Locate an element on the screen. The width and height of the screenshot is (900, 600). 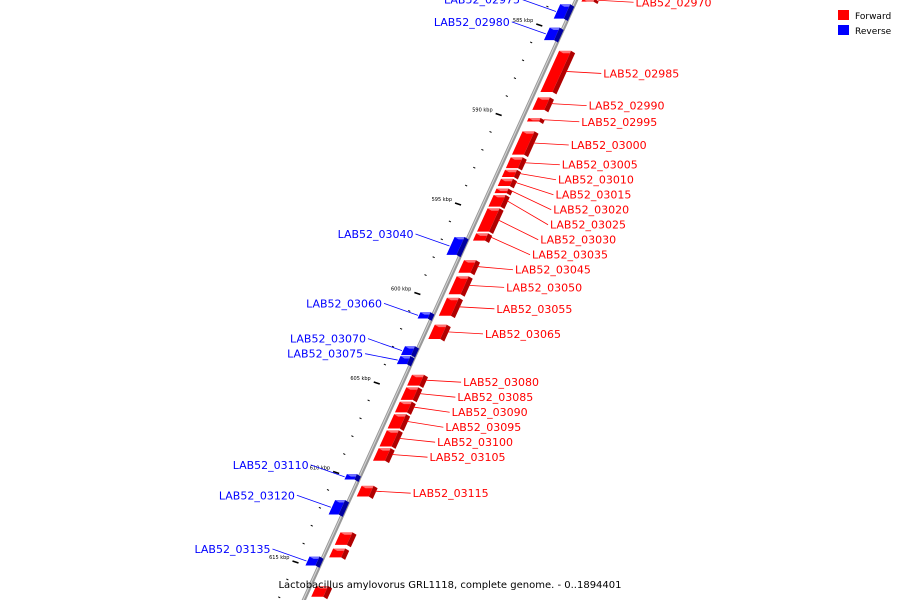
gene-label: LAB52_03135 is located at coordinates (233, 549).